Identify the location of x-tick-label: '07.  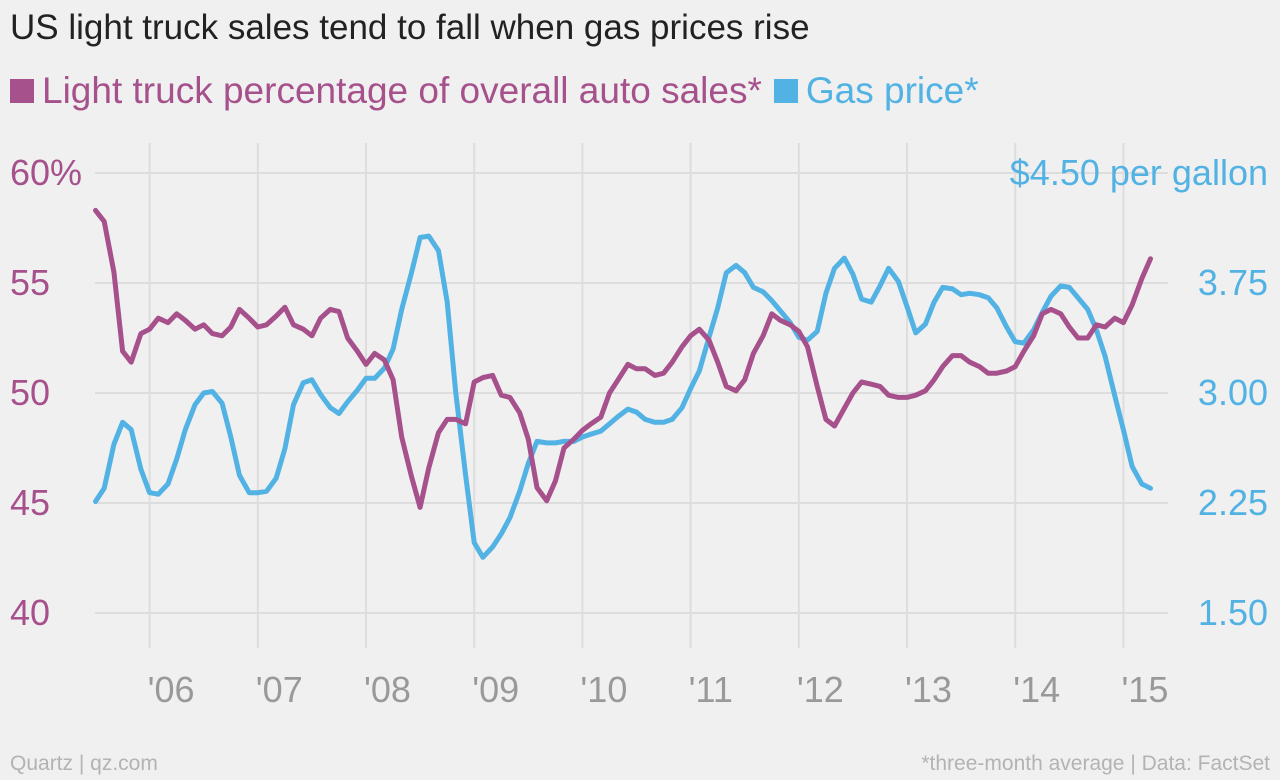
(279, 689).